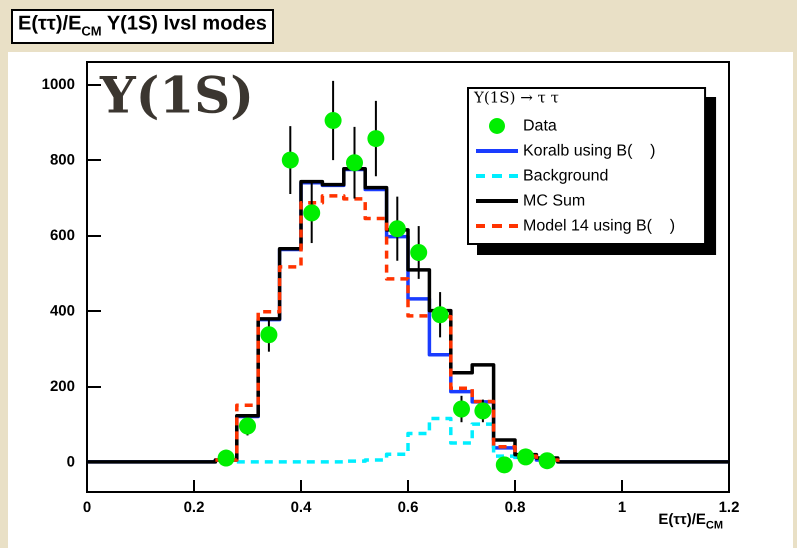  What do you see at coordinates (515, 507) in the screenshot?
I see `x-tick-label: 0.8` at bounding box center [515, 507].